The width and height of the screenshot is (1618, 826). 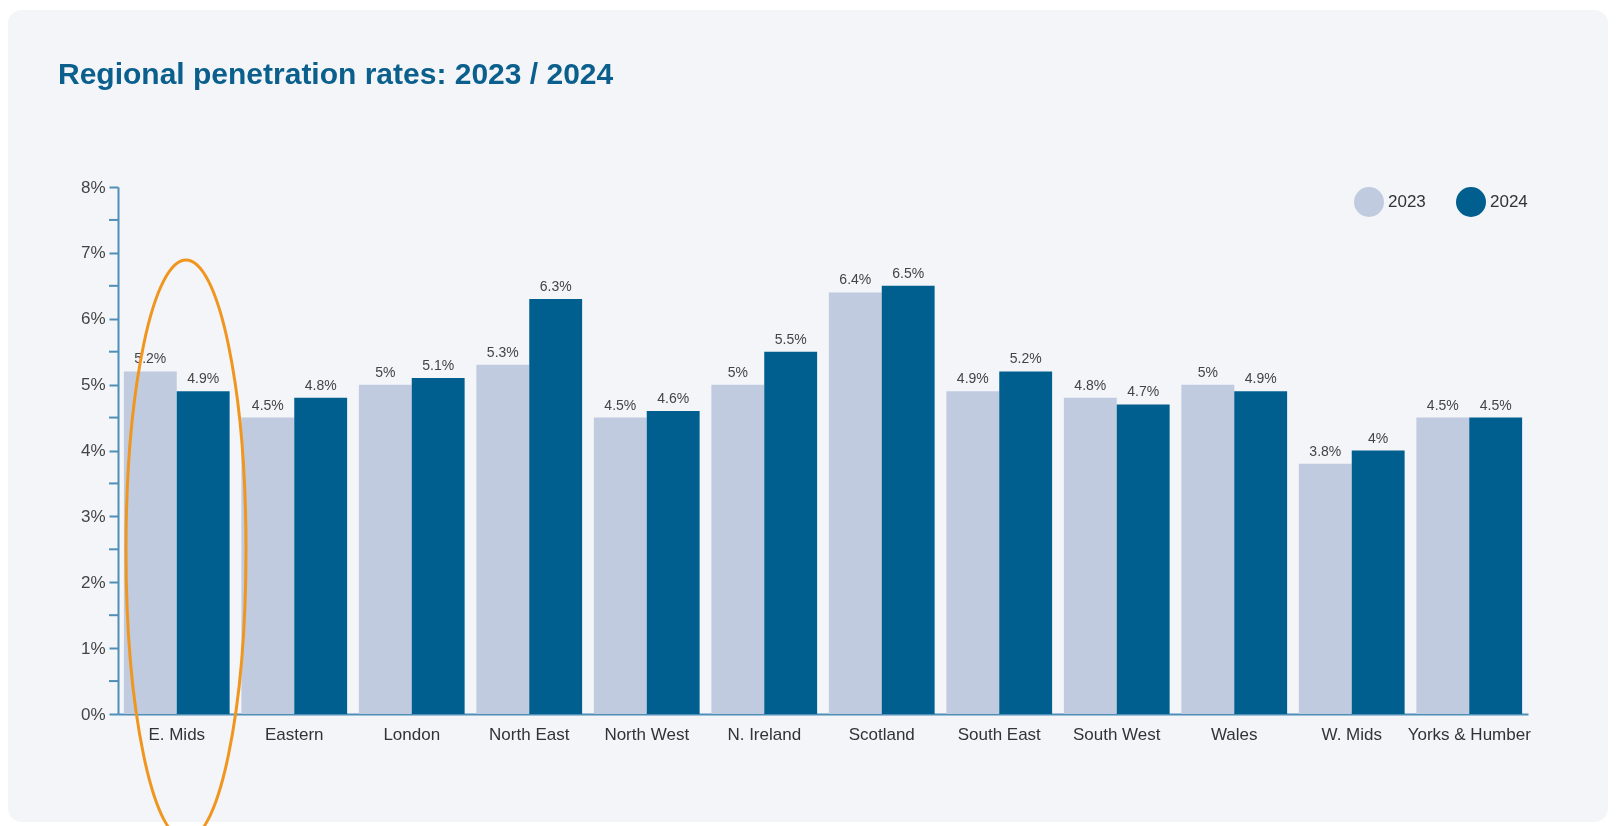 What do you see at coordinates (93, 450) in the screenshot?
I see `y-tick-label: 4%` at bounding box center [93, 450].